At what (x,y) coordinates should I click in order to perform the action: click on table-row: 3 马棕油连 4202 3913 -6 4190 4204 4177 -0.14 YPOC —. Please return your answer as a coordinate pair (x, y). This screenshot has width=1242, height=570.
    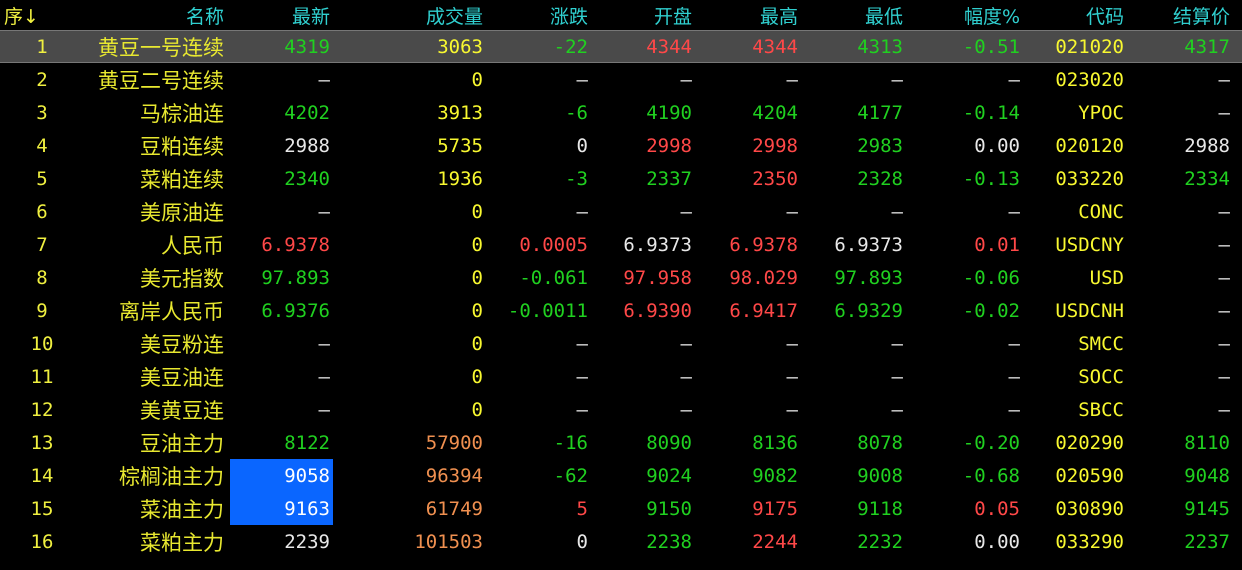
    Looking at the image, I should click on (621, 112).